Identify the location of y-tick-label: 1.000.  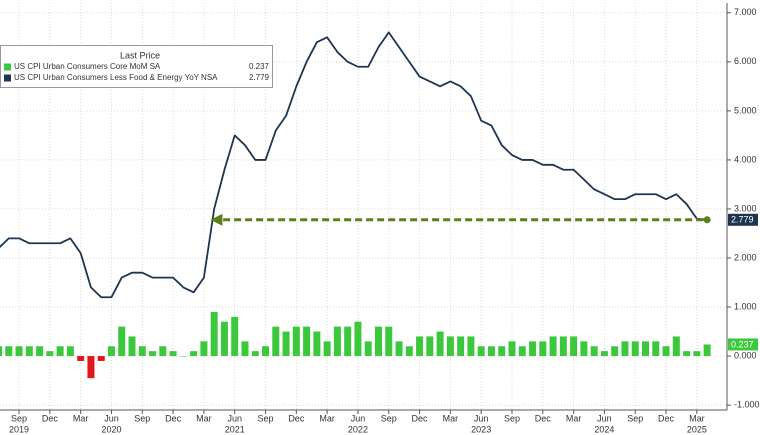
(745, 306).